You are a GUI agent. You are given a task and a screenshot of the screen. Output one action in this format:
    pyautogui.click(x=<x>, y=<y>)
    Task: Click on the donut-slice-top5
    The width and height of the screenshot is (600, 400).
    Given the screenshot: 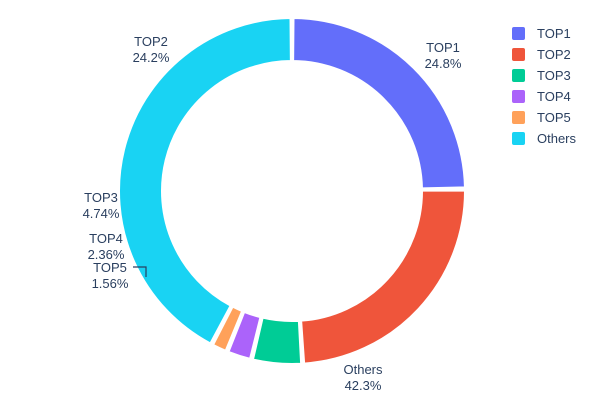 What is the action you would take?
    pyautogui.click(x=227, y=329)
    